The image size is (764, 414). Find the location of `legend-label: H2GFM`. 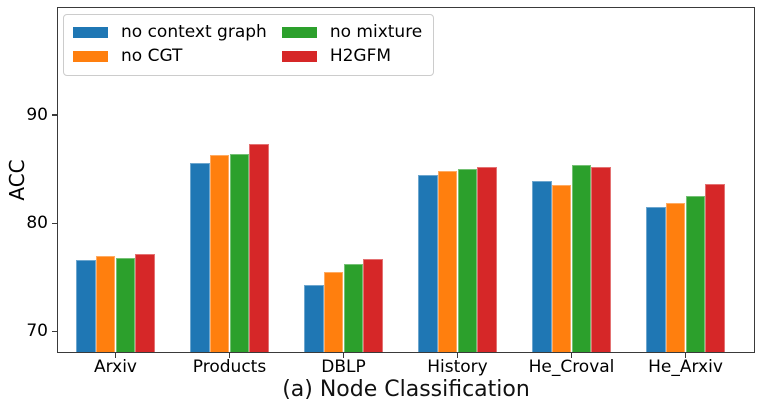

legend-label: H2GFM is located at coordinates (360, 56).